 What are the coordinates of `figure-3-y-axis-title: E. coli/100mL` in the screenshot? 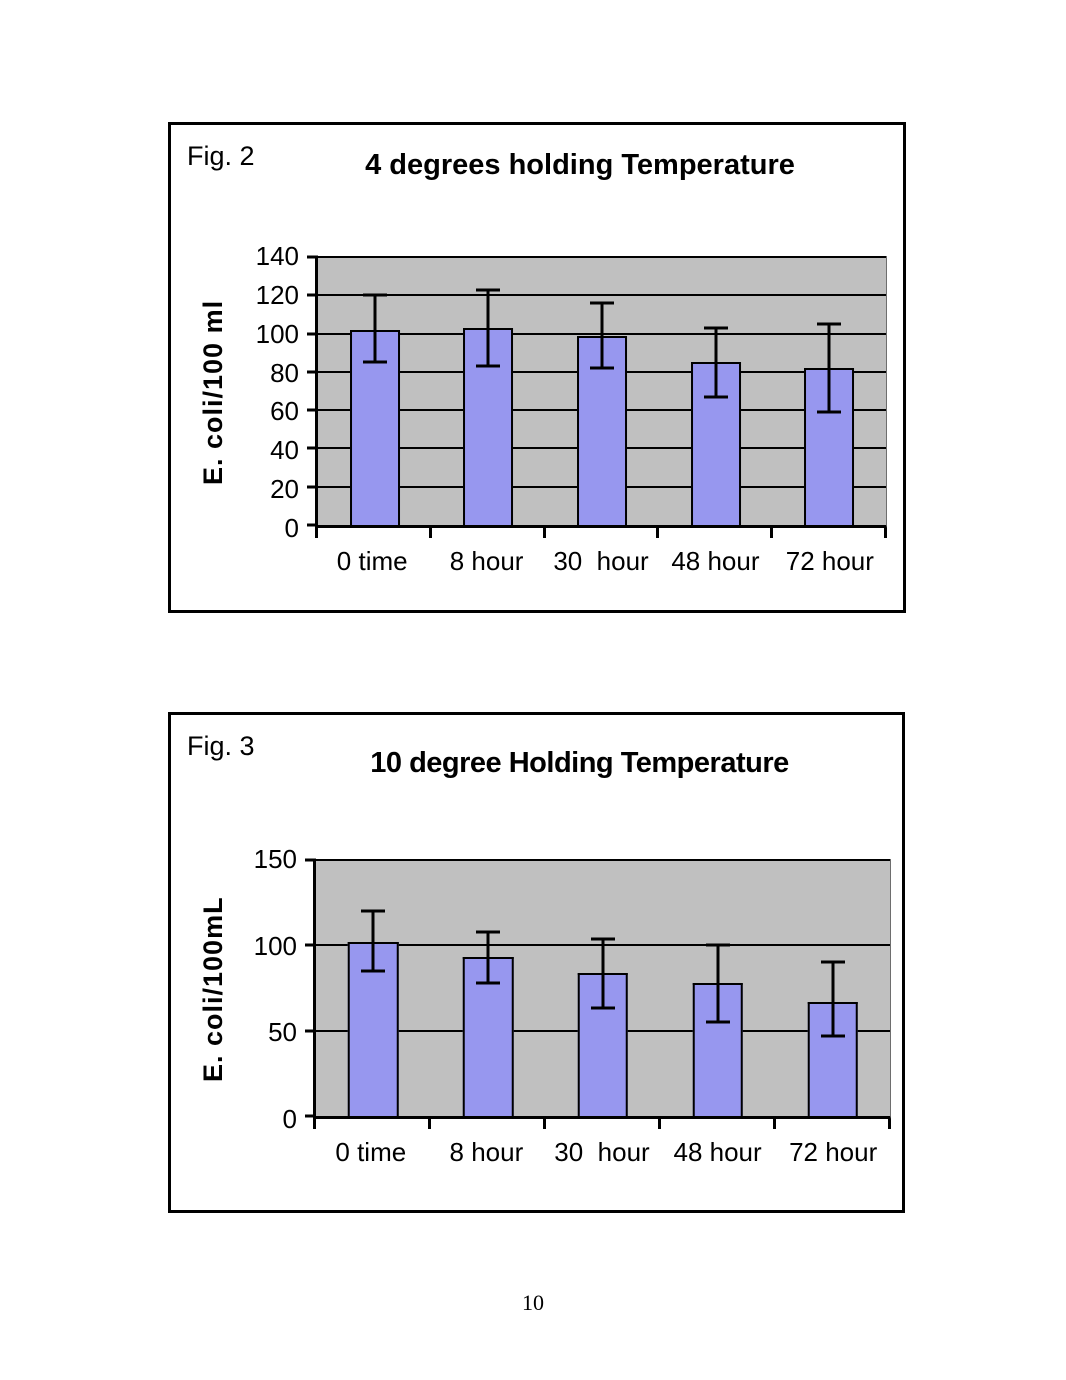 It's located at (213, 989).